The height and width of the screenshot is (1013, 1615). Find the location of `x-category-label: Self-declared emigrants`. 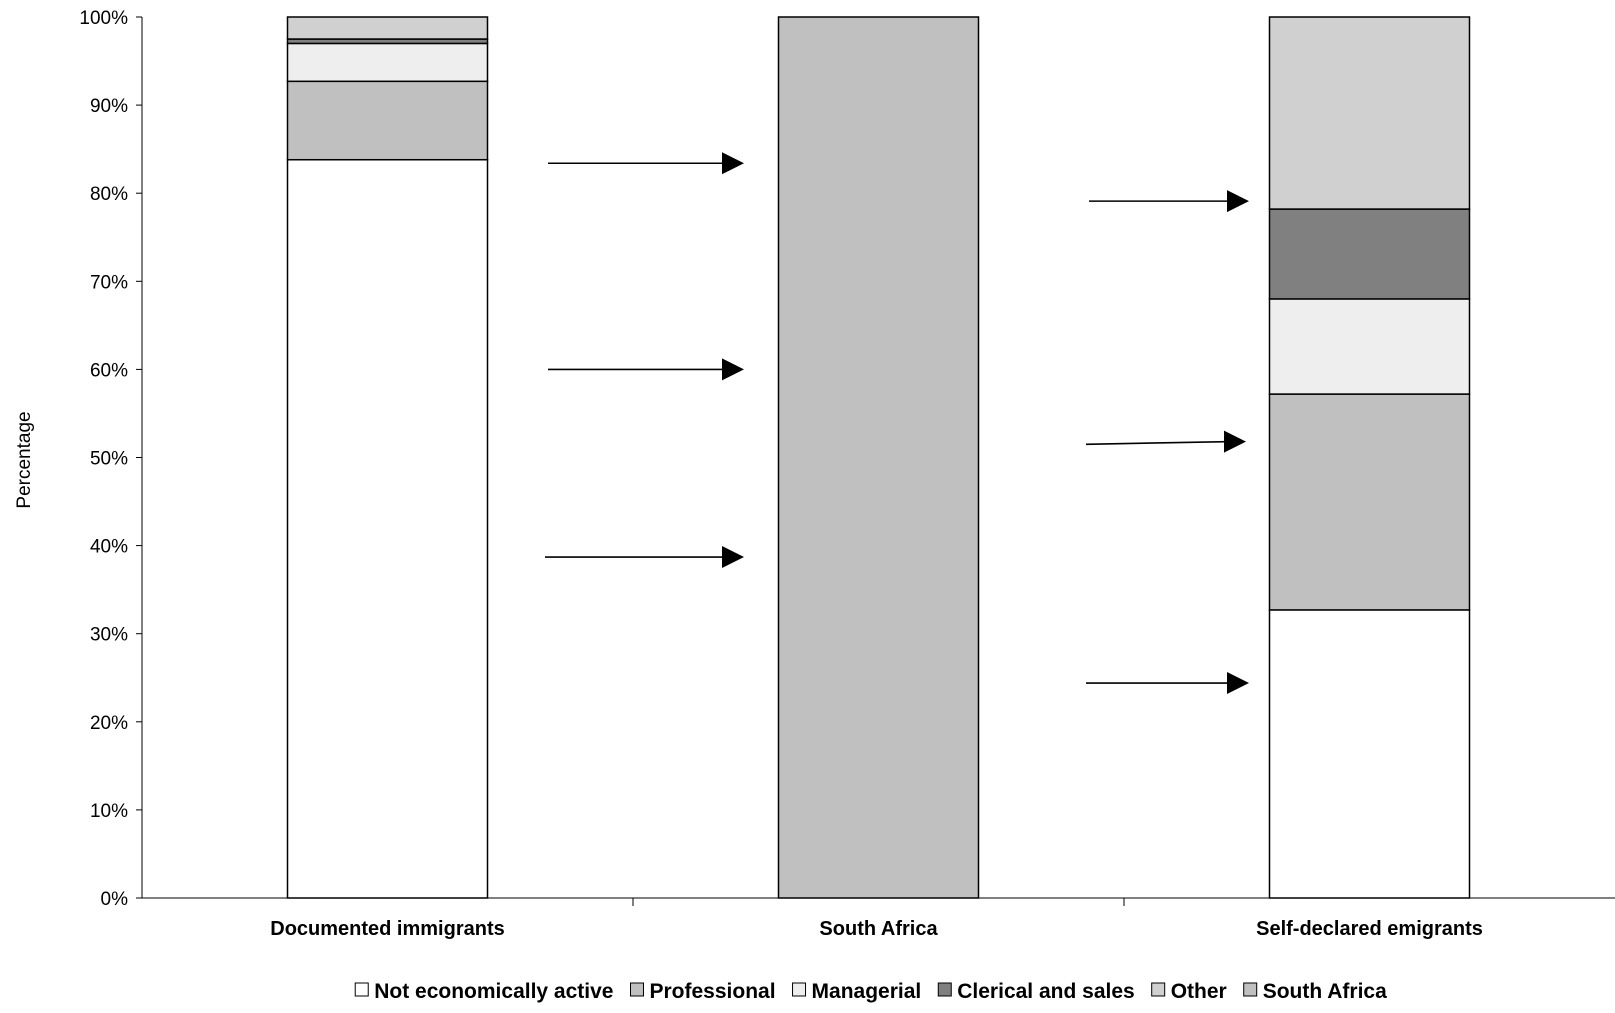

x-category-label: Self-declared emigrants is located at coordinates (1369, 929).